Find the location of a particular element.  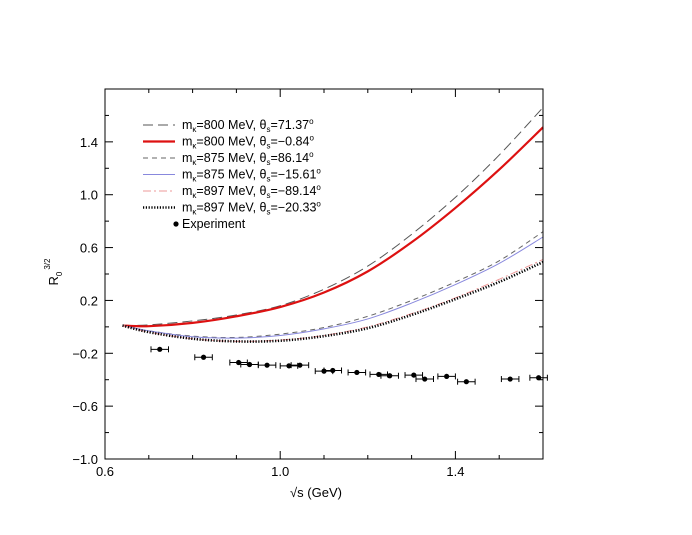

y-tick-label: −1.0 is located at coordinates (85, 459).